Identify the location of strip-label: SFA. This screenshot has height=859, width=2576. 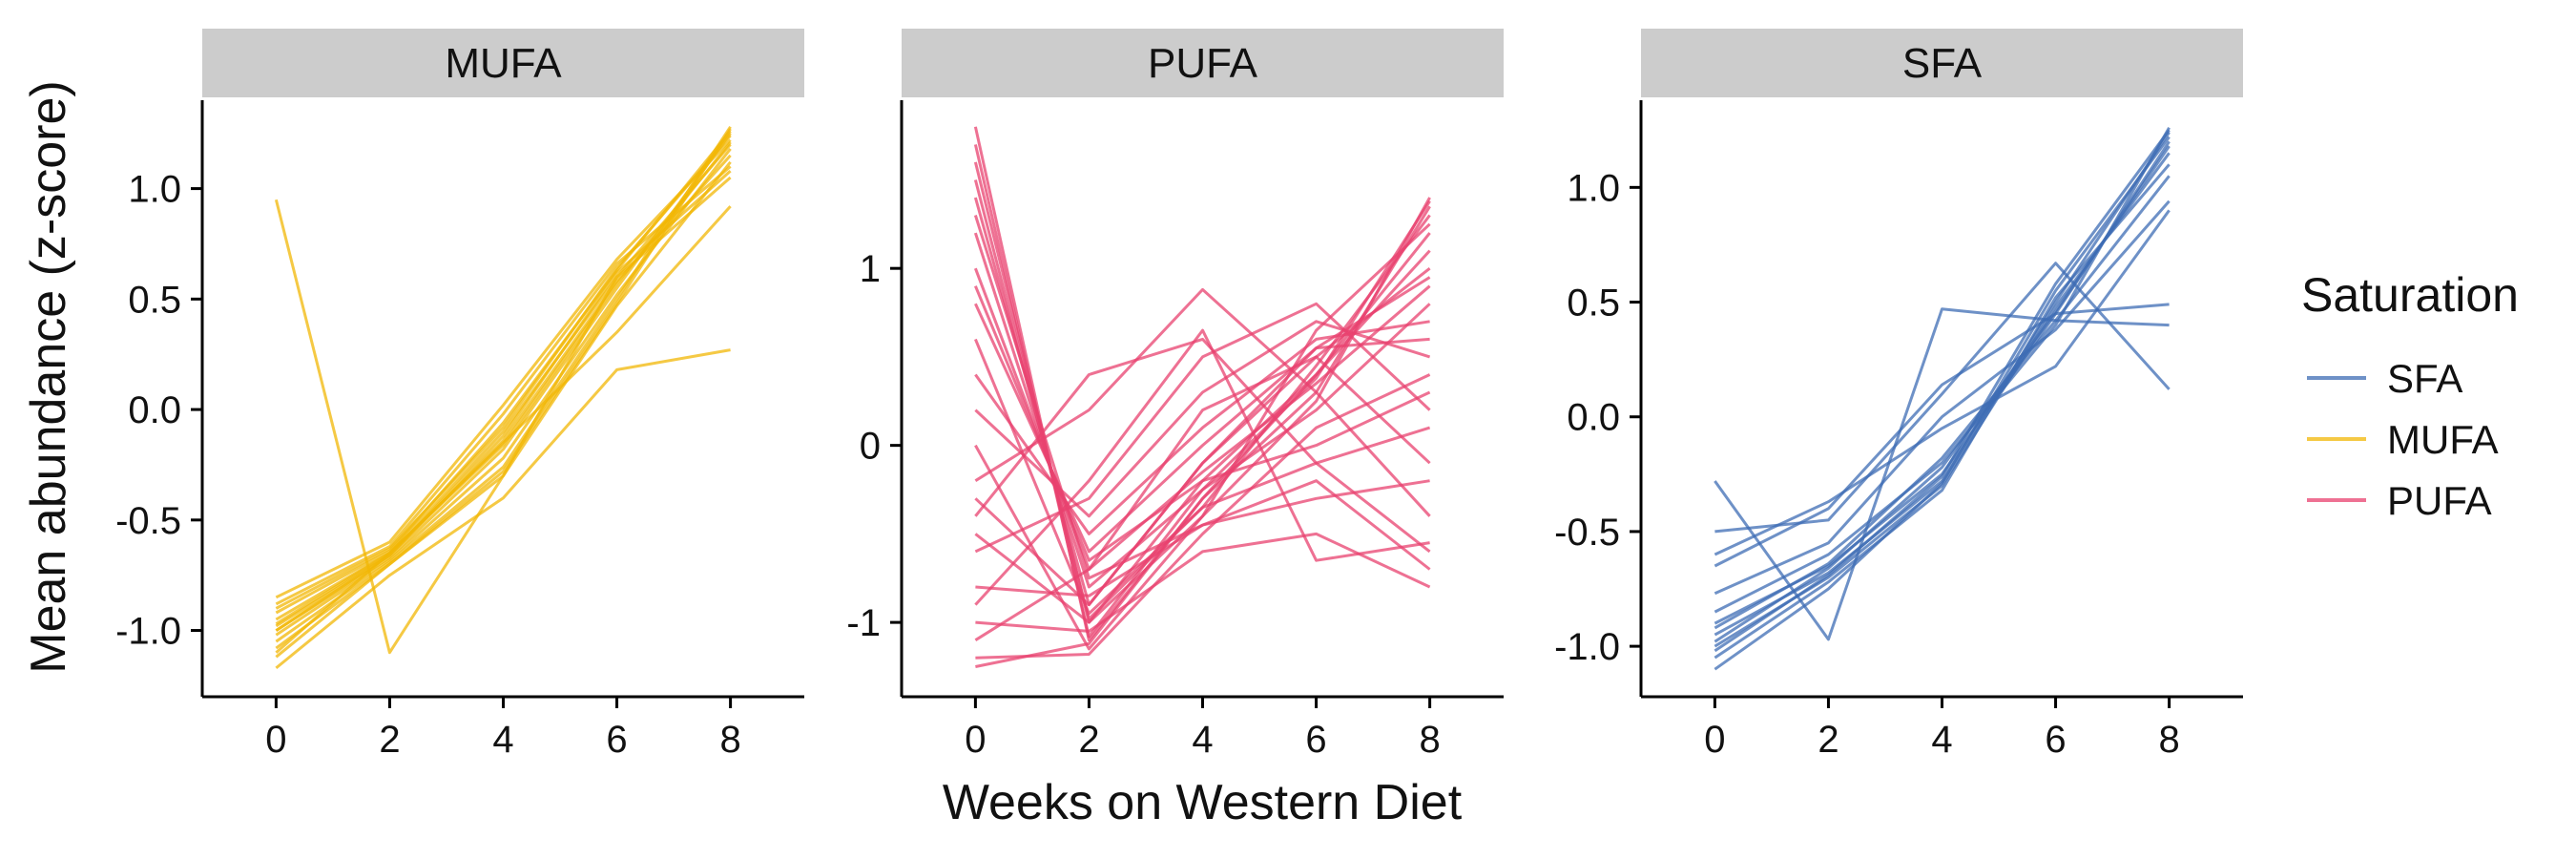
(1942, 63).